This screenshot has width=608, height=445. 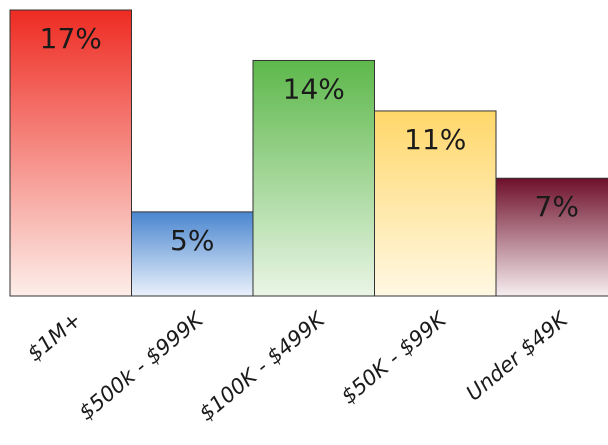 What do you see at coordinates (71, 38) in the screenshot?
I see `data-label-1m: 17%` at bounding box center [71, 38].